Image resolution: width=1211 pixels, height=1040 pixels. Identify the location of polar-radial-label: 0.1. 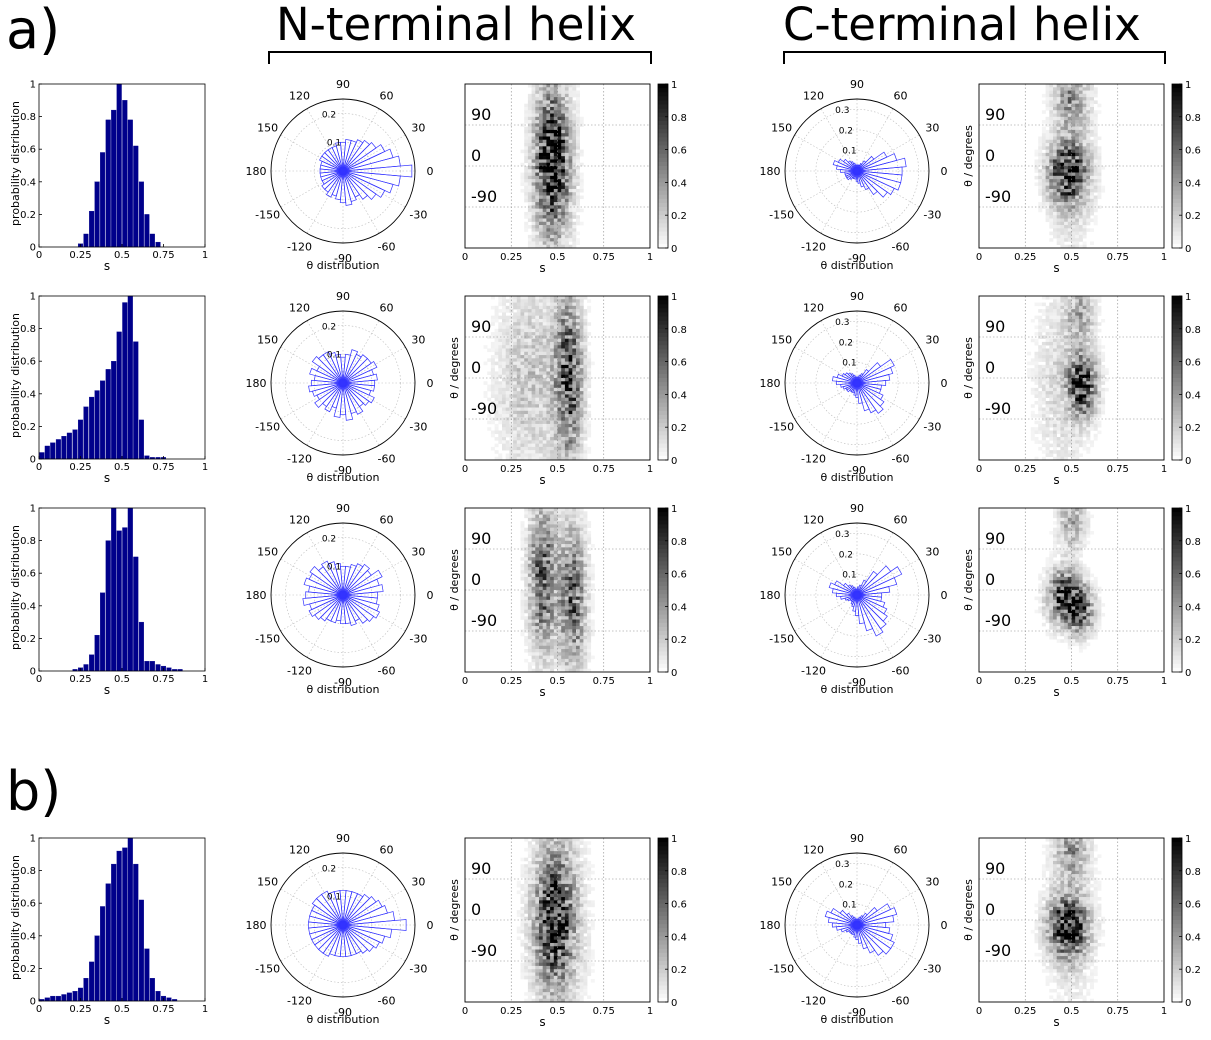
(334, 568).